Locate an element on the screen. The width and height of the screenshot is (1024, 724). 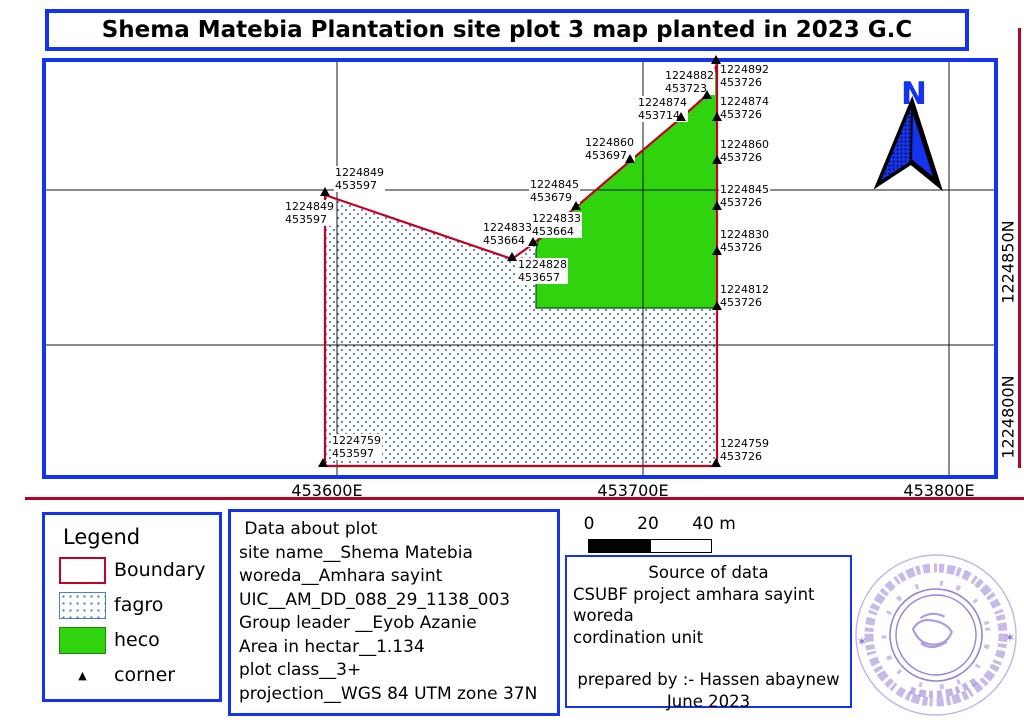
legend-swatch-corner: ▲ is located at coordinates (82, 675).